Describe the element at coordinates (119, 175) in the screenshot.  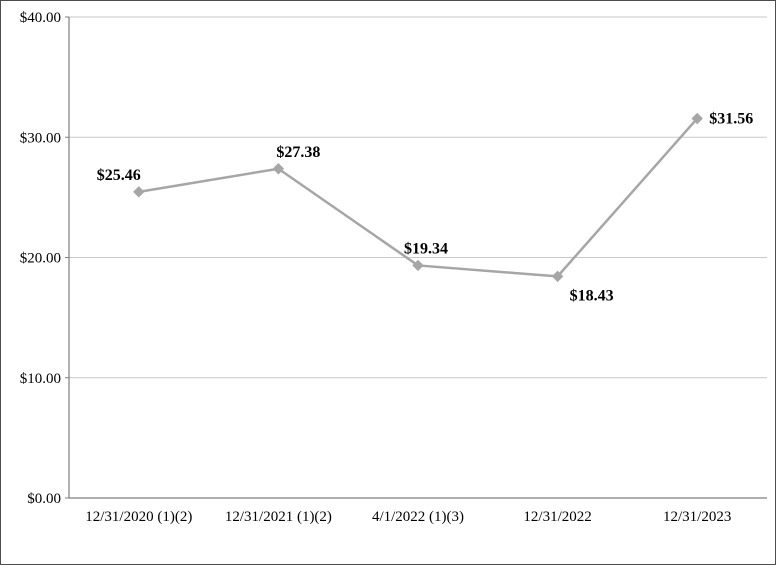
I see `data-point-label: $25.46` at that location.